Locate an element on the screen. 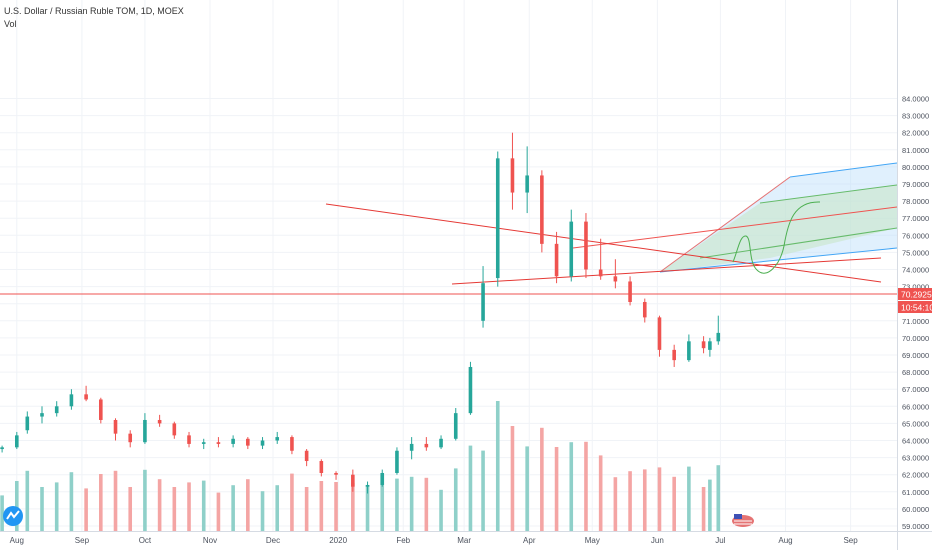 The image size is (932, 555). y-tick-label: 82.0000 is located at coordinates (915, 133).